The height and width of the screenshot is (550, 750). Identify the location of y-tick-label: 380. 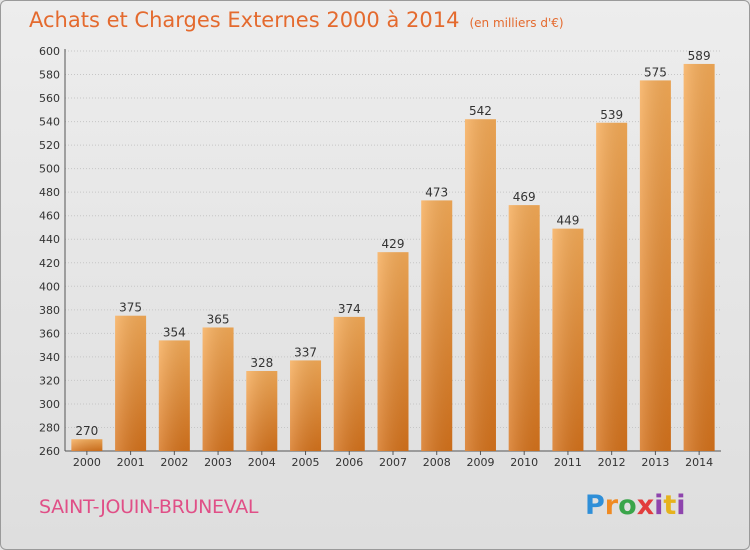
(49, 310).